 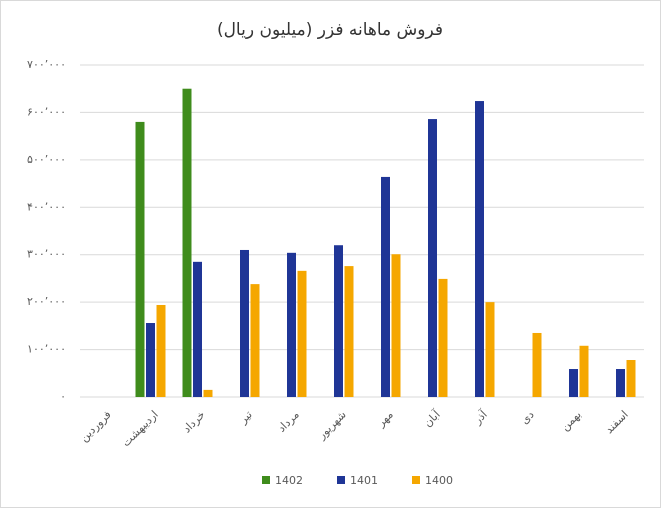 I want to click on y-tick-label: ۲۰۰٬۰۰۰, so click(x=46, y=301).